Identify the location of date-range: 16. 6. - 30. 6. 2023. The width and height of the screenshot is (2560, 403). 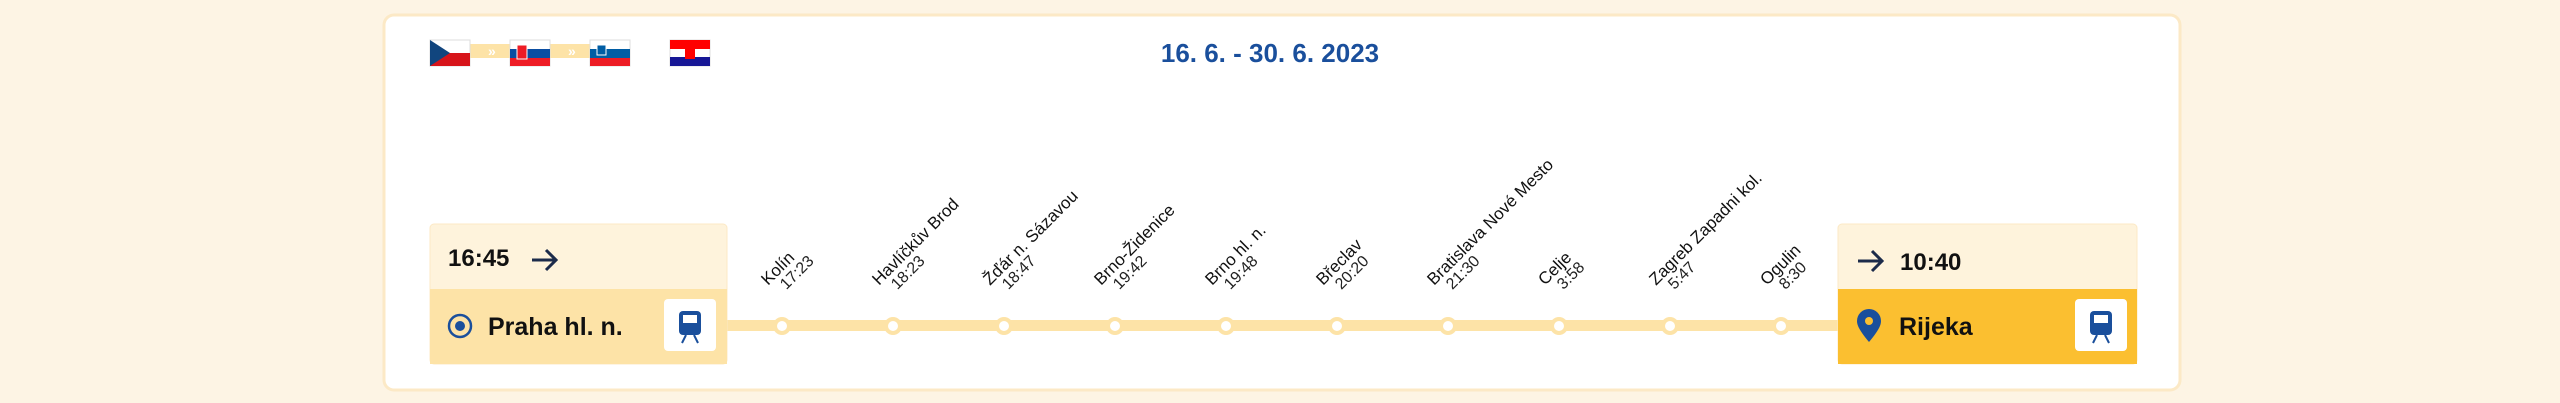
(1270, 53).